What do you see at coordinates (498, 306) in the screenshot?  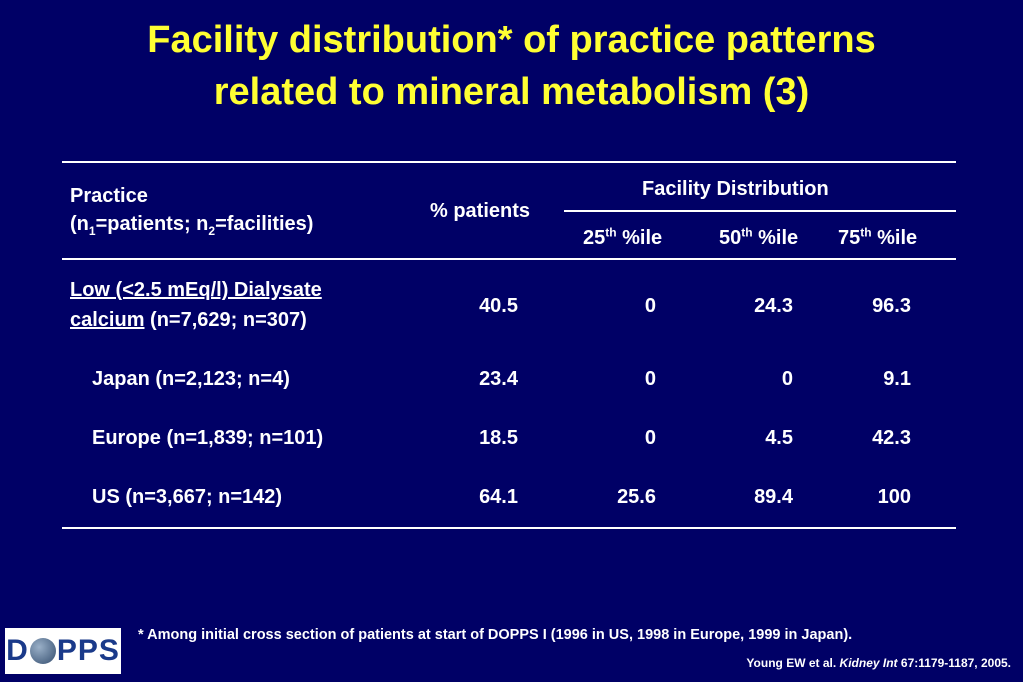 I see `row-dialysate-percent: 40.5` at bounding box center [498, 306].